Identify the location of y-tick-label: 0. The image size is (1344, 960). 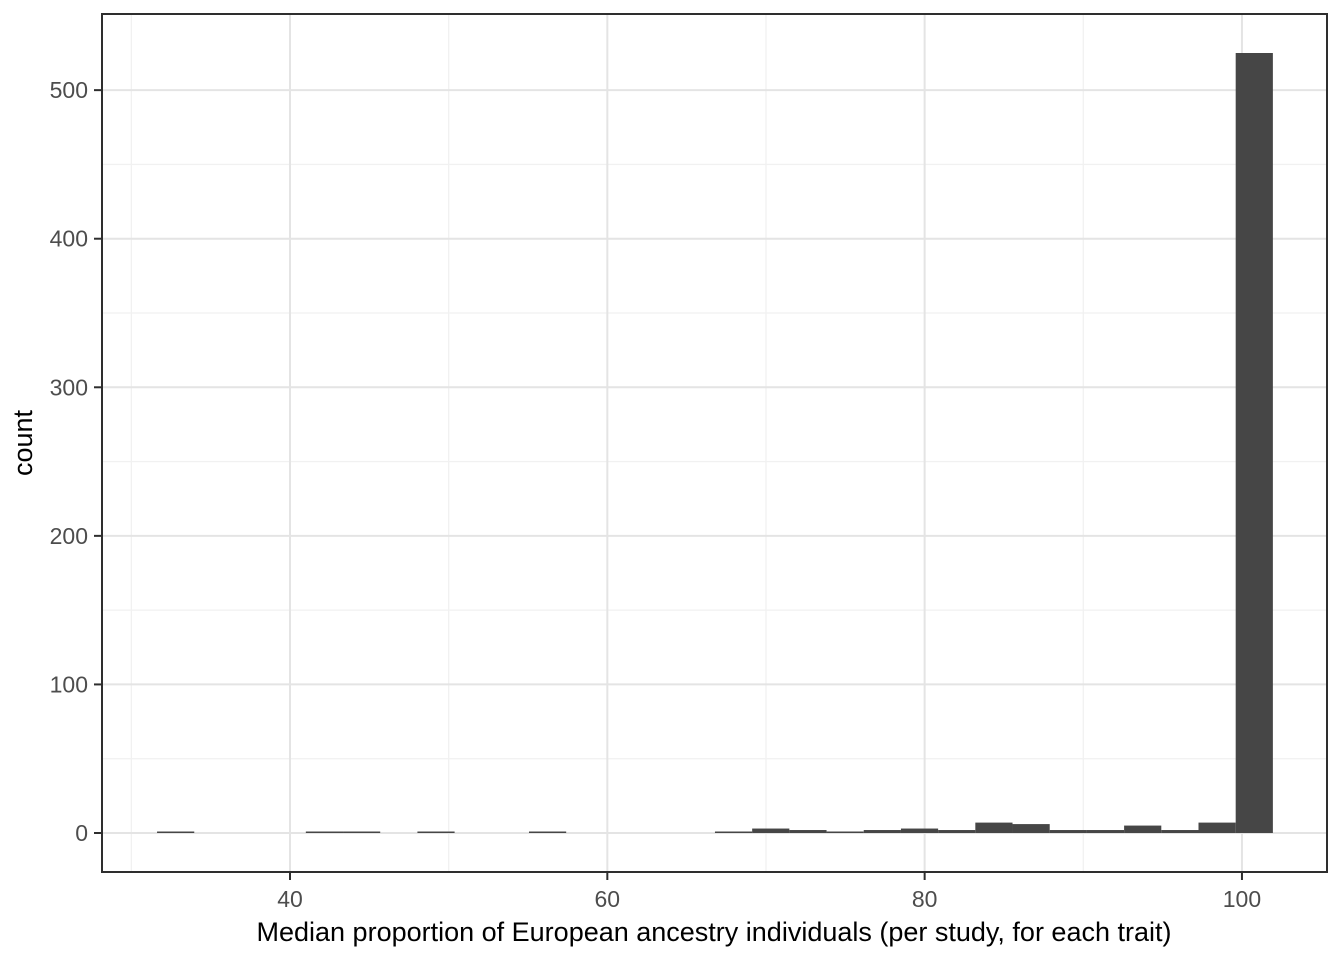
(81, 833).